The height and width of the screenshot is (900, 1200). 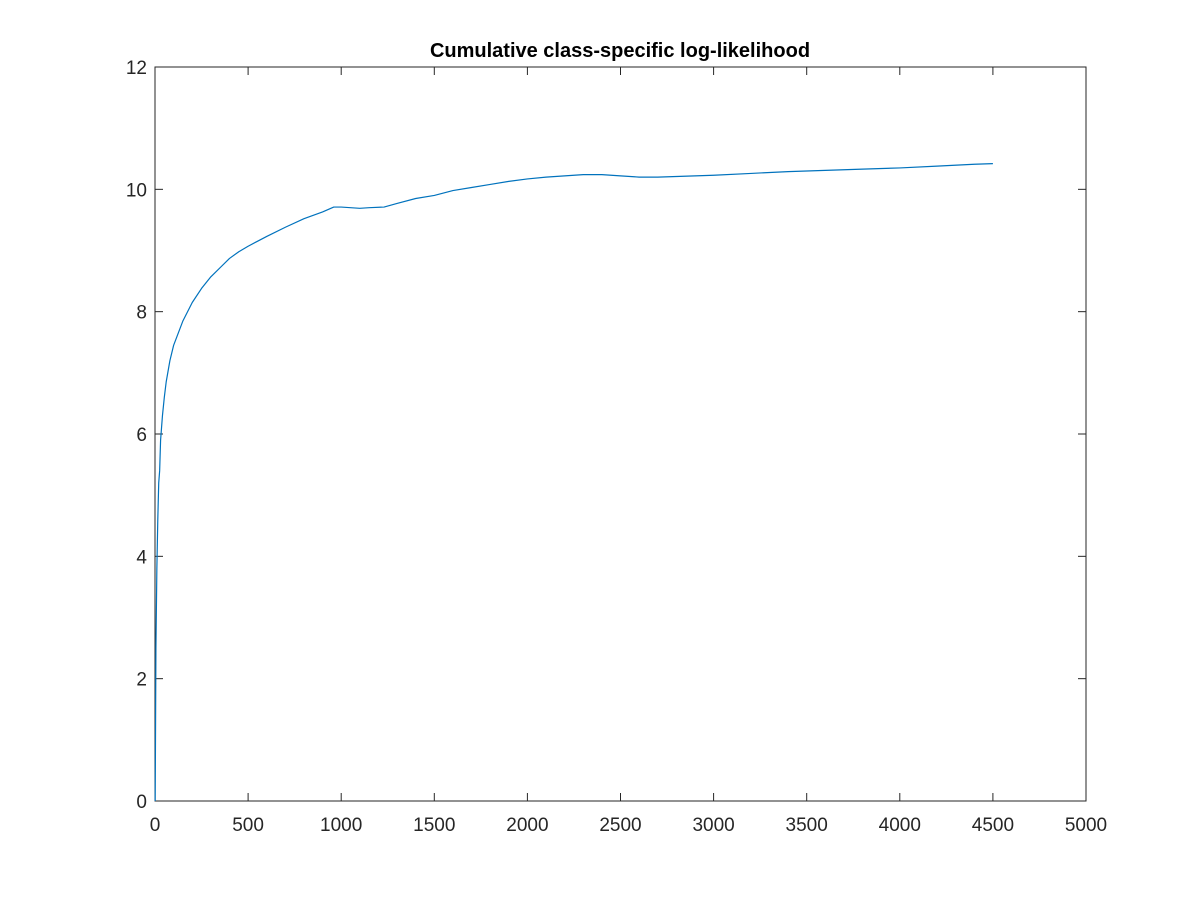 I want to click on x-tick-label: 5000, so click(x=1086, y=825).